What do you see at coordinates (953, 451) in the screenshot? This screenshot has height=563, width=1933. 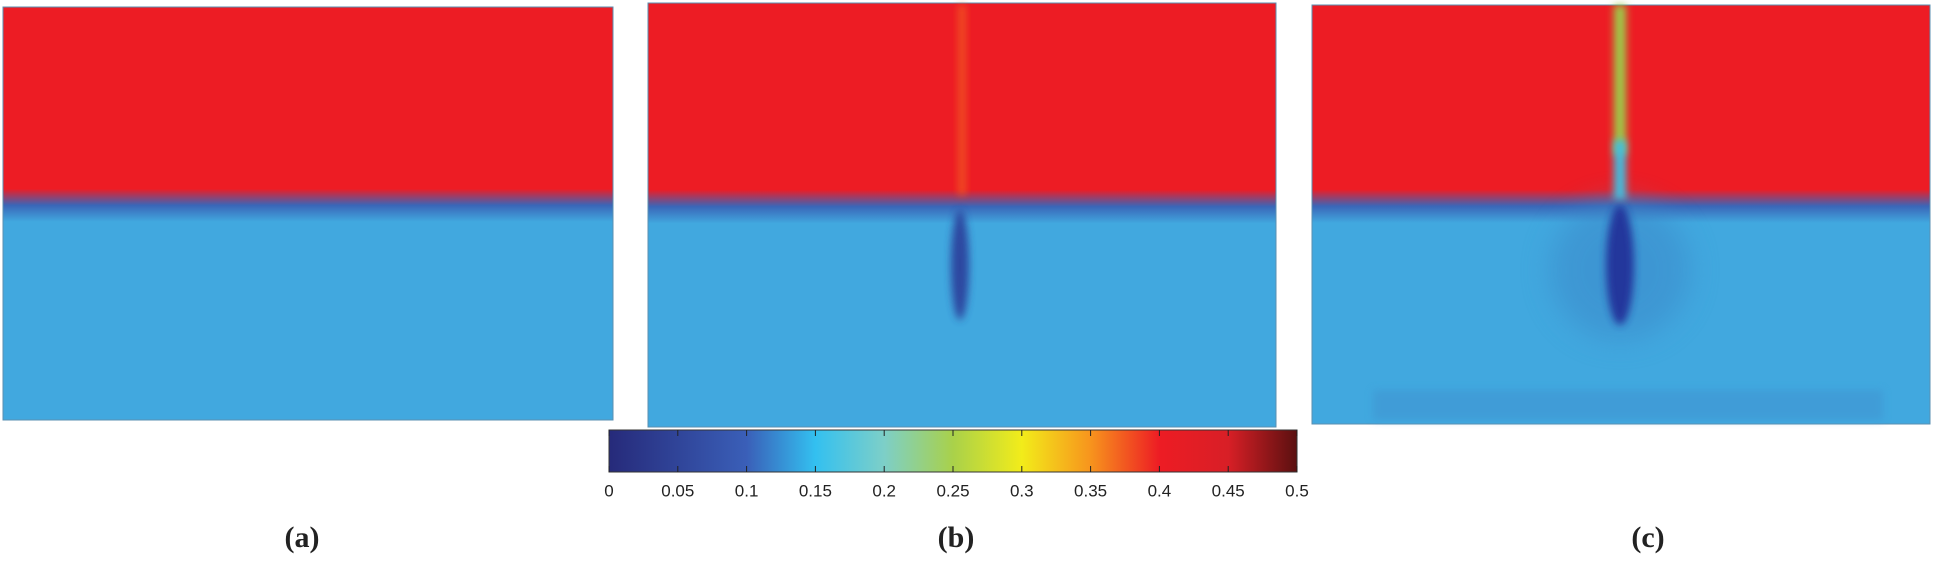 I see `colorbar` at bounding box center [953, 451].